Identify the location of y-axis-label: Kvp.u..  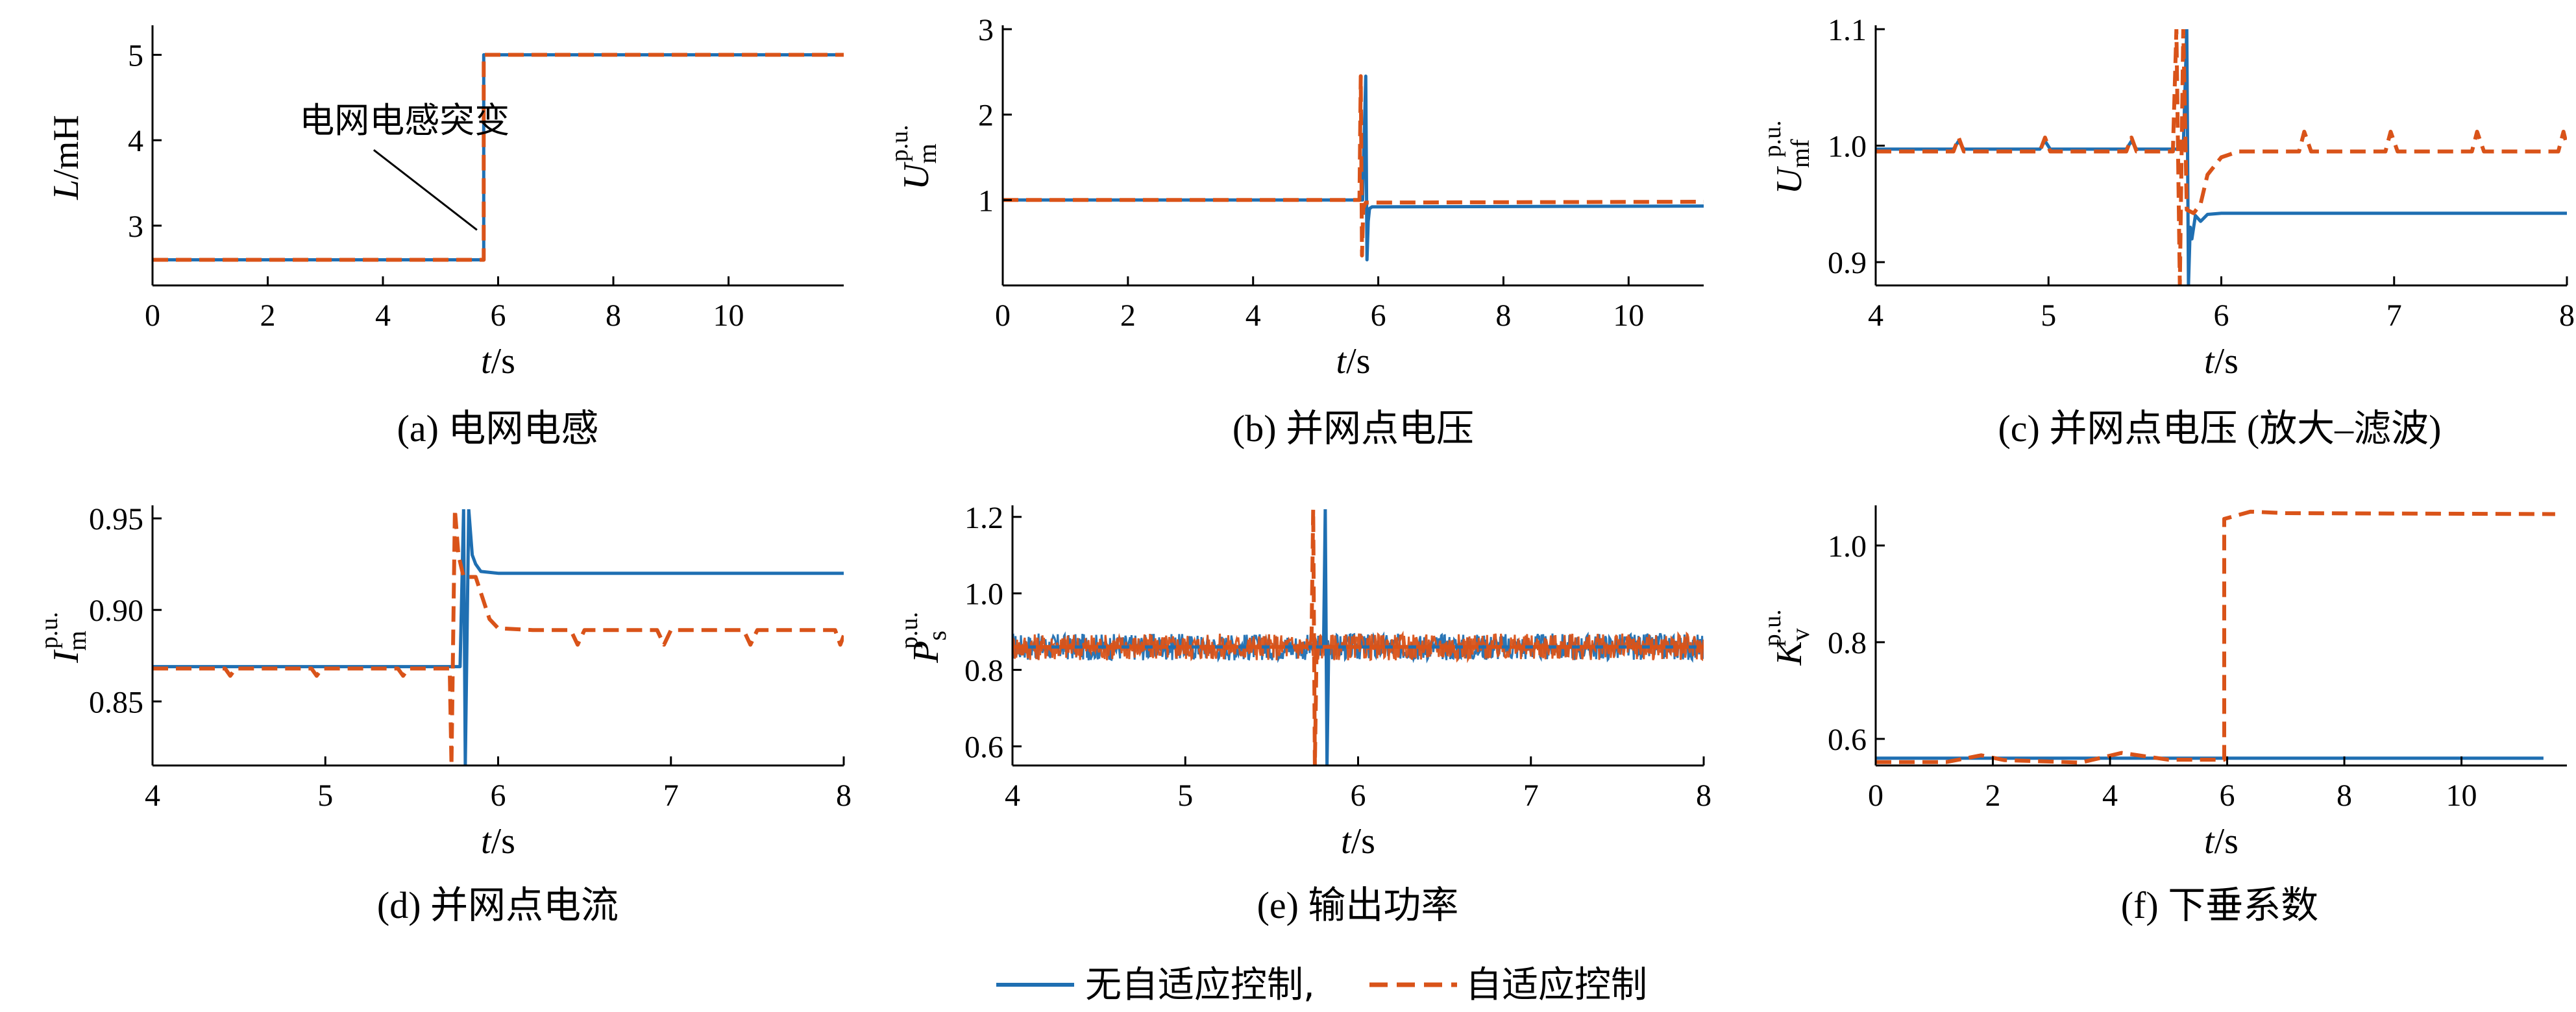
(1787, 637).